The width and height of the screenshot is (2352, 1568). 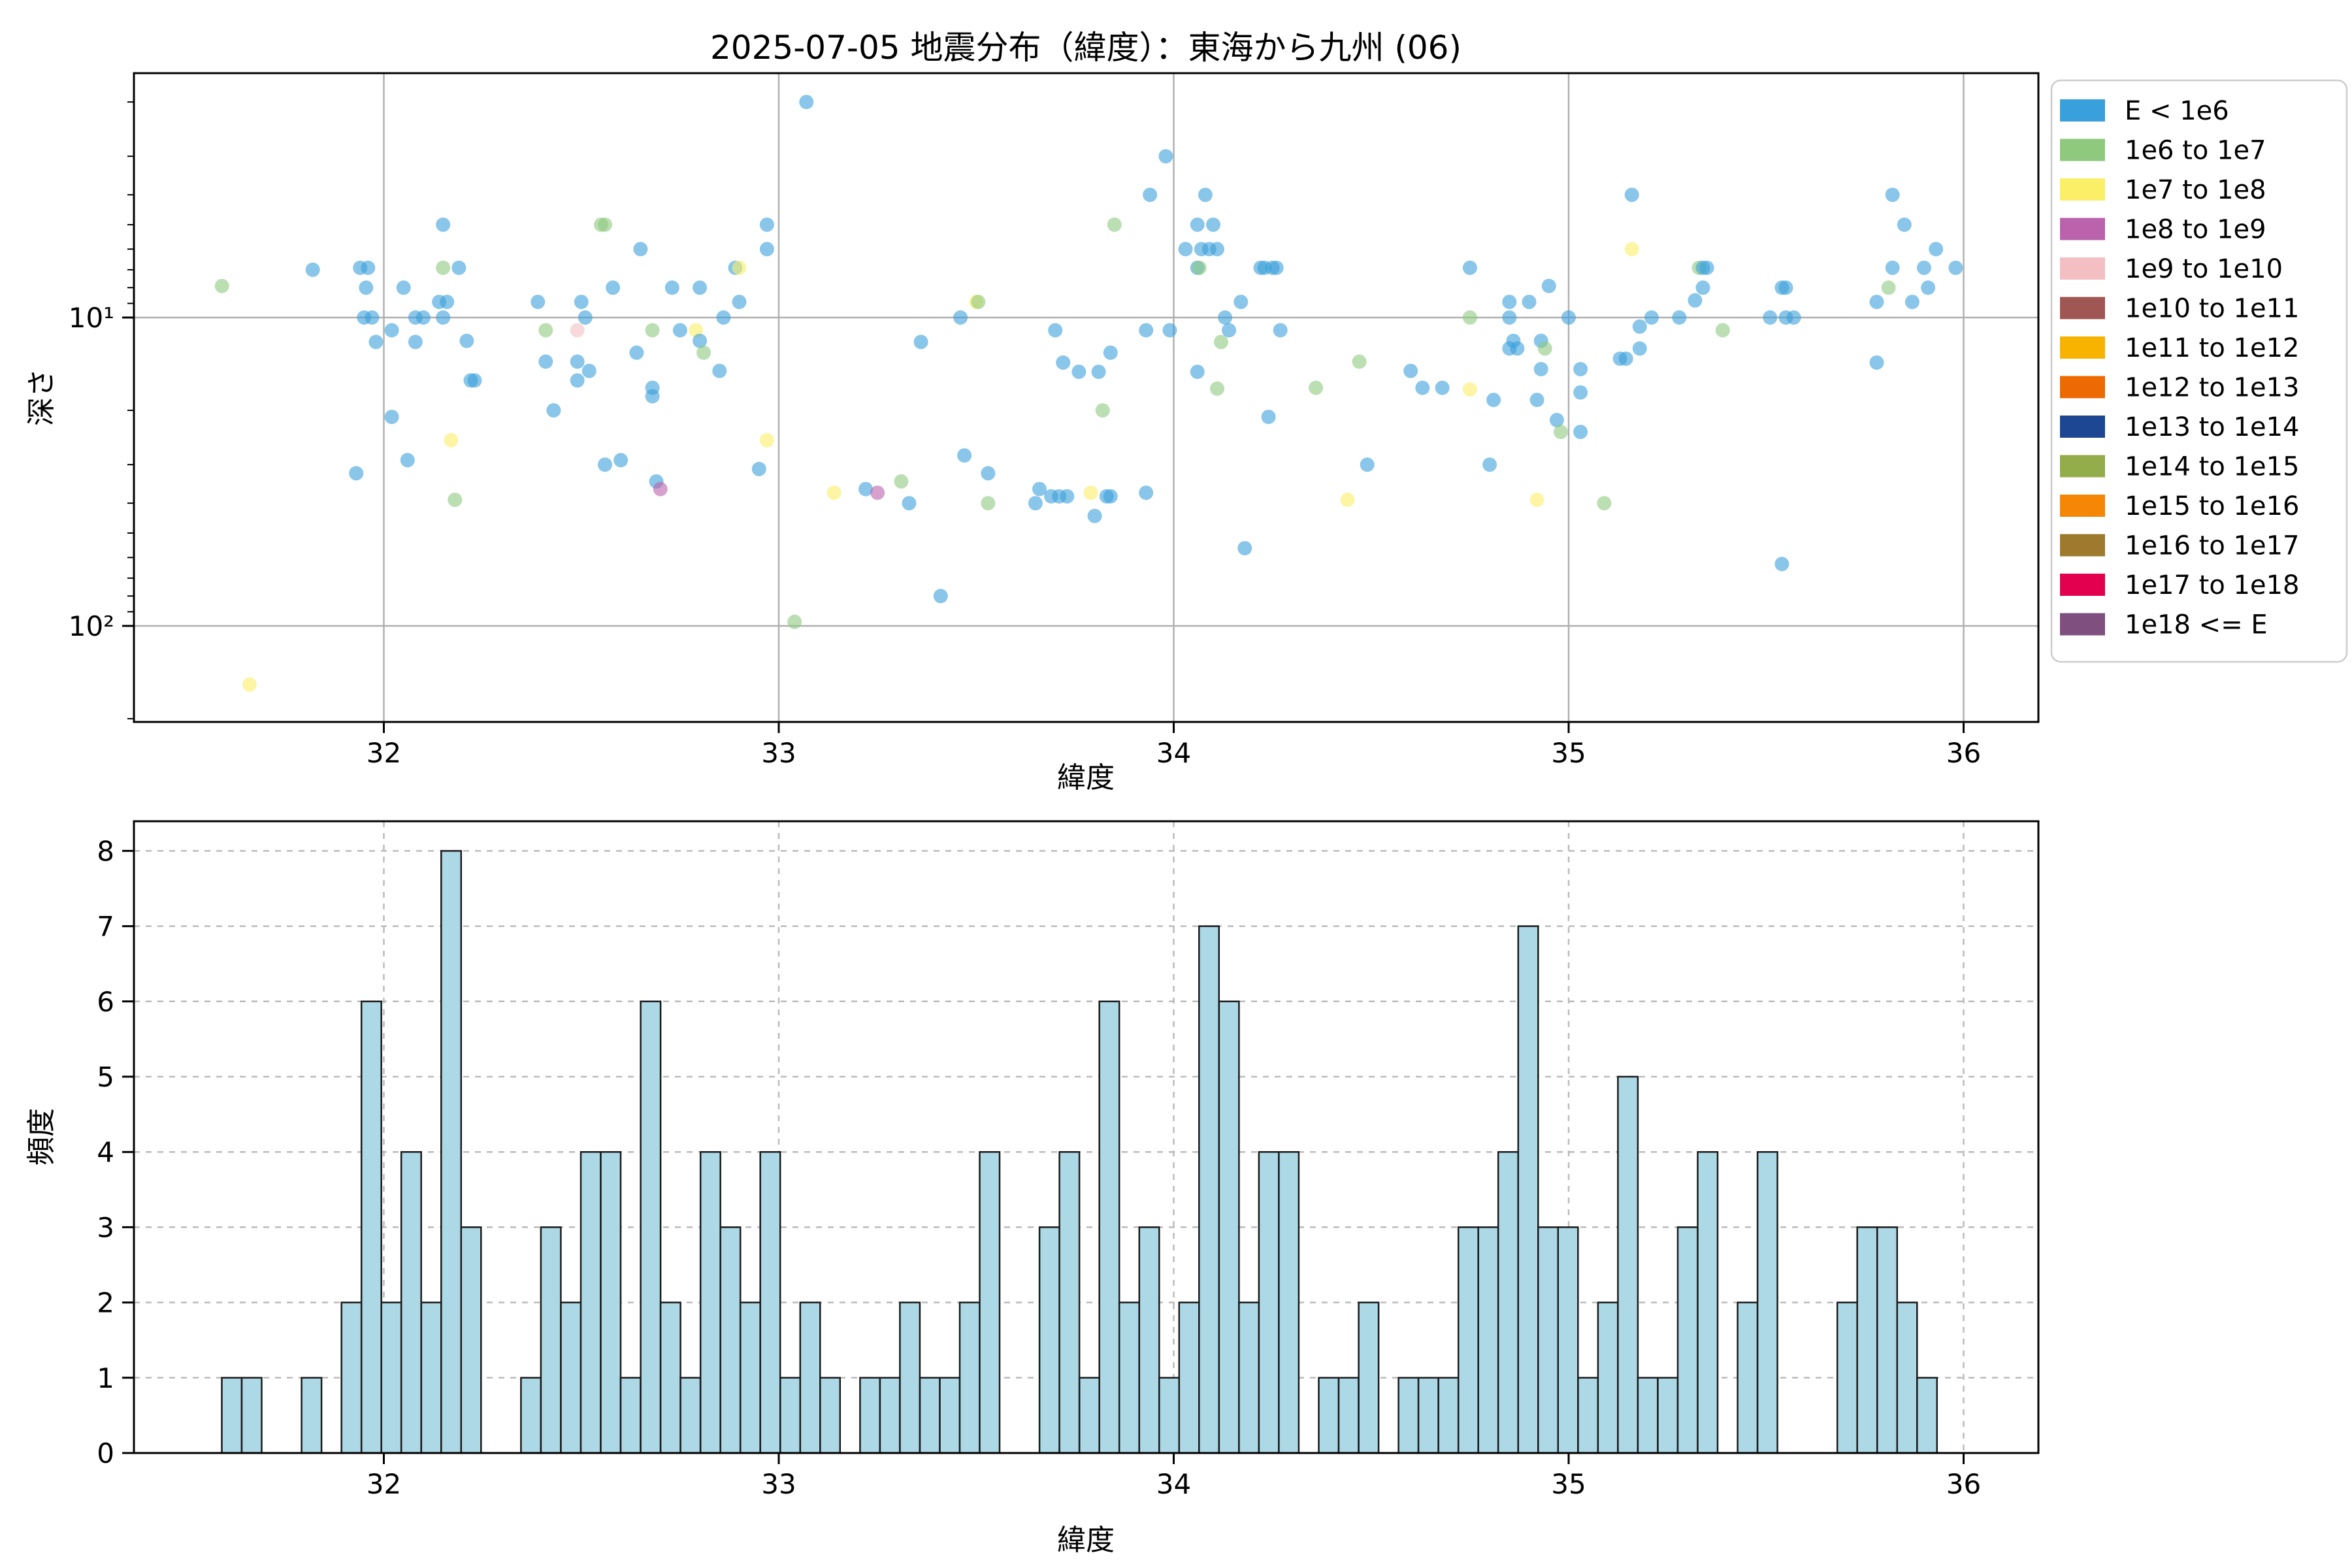 I want to click on legend-entry: 1e12 to 1e13, so click(x=2180, y=388).